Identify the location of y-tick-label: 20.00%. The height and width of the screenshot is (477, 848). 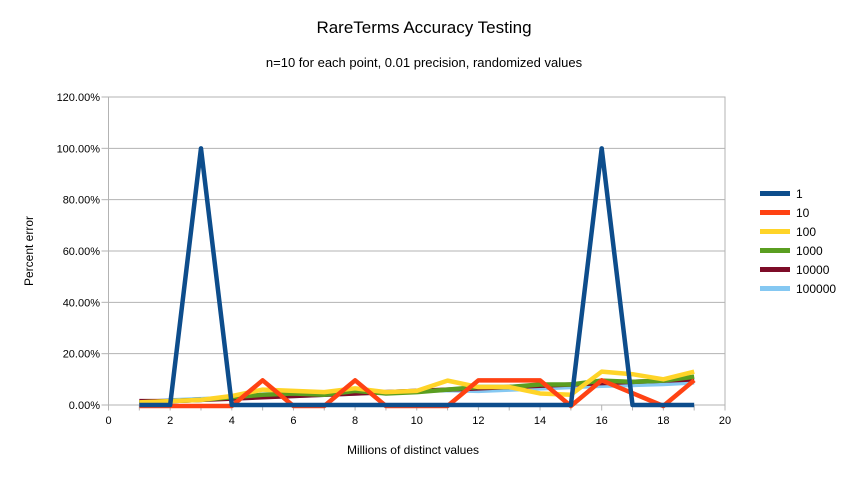
(82, 355).